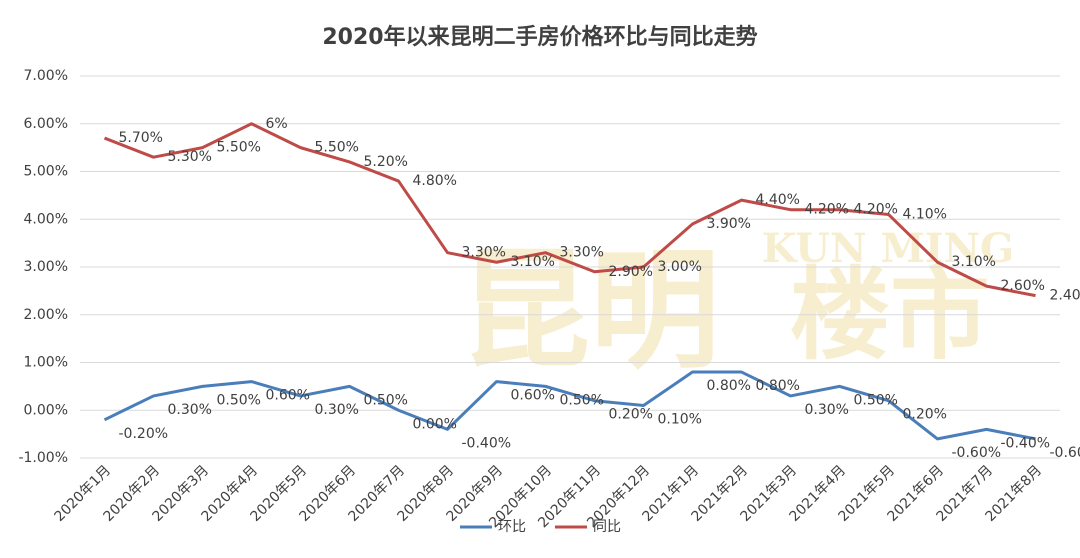 The width and height of the screenshot is (1080, 558). I want to click on data-label: 3.00%, so click(680, 267).